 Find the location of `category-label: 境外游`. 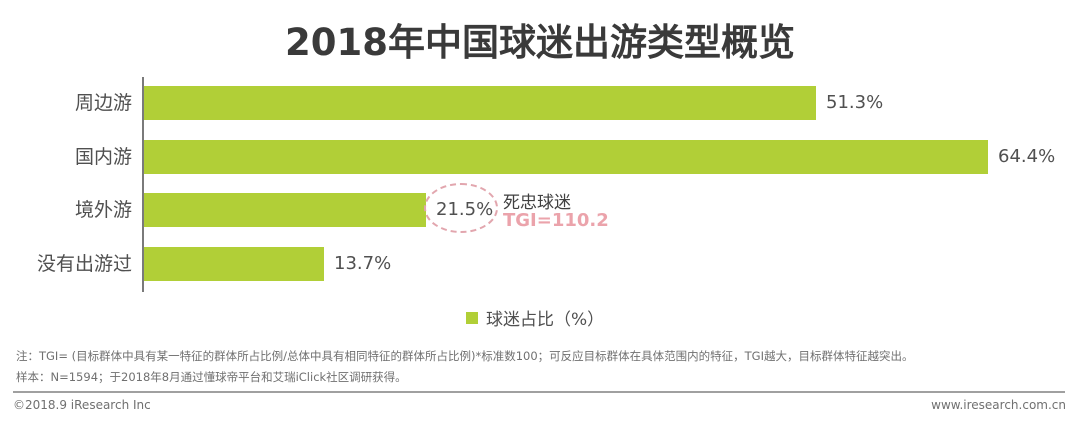

category-label: 境外游 is located at coordinates (103, 210).